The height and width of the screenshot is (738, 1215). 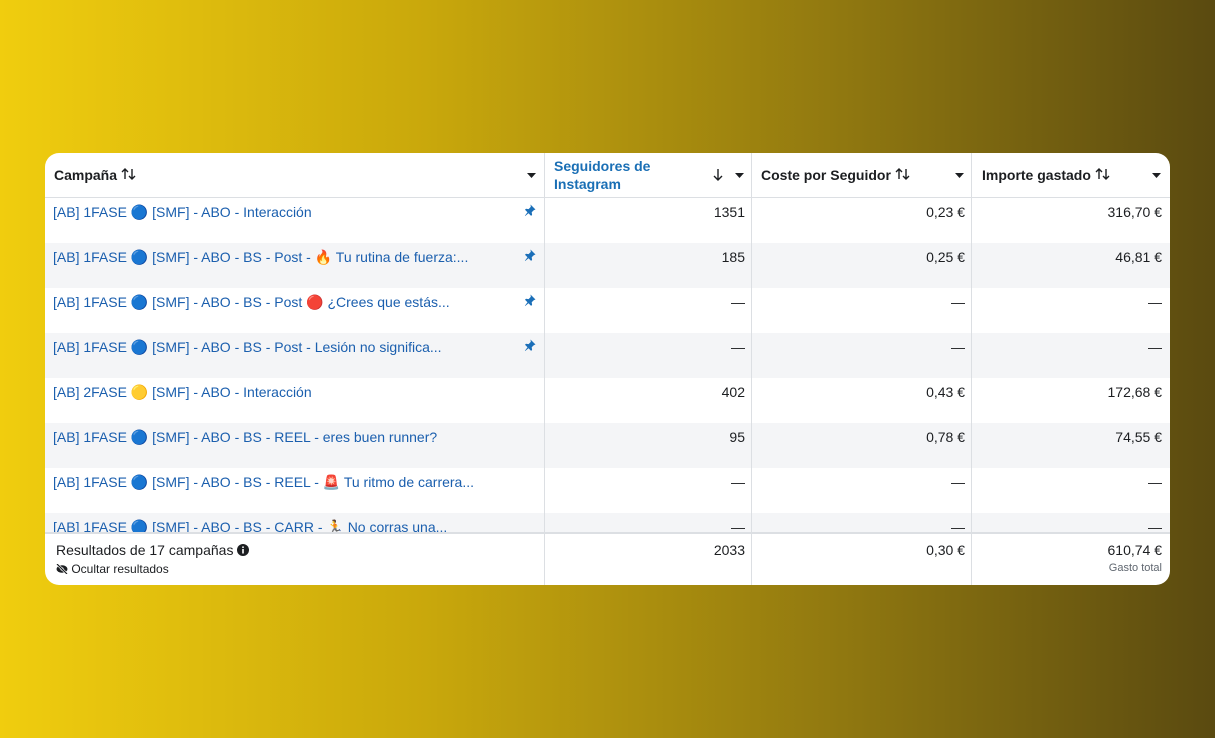 I want to click on hide-text: Ocultar resultados, so click(x=120, y=569).